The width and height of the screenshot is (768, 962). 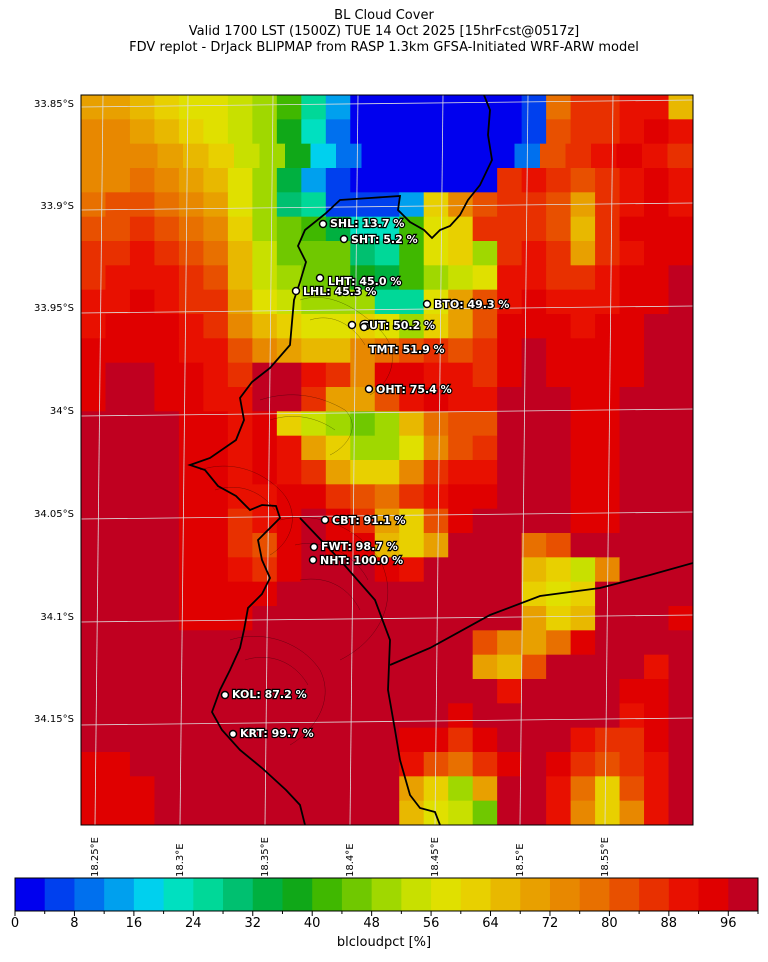 What do you see at coordinates (184, 460) in the screenshot?
I see `graticule-meridian` at bounding box center [184, 460].